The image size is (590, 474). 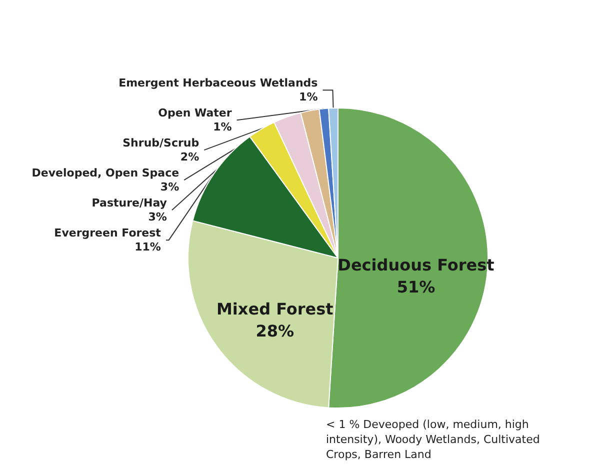 I want to click on slice-label: Mixed Forest, so click(x=275, y=309).